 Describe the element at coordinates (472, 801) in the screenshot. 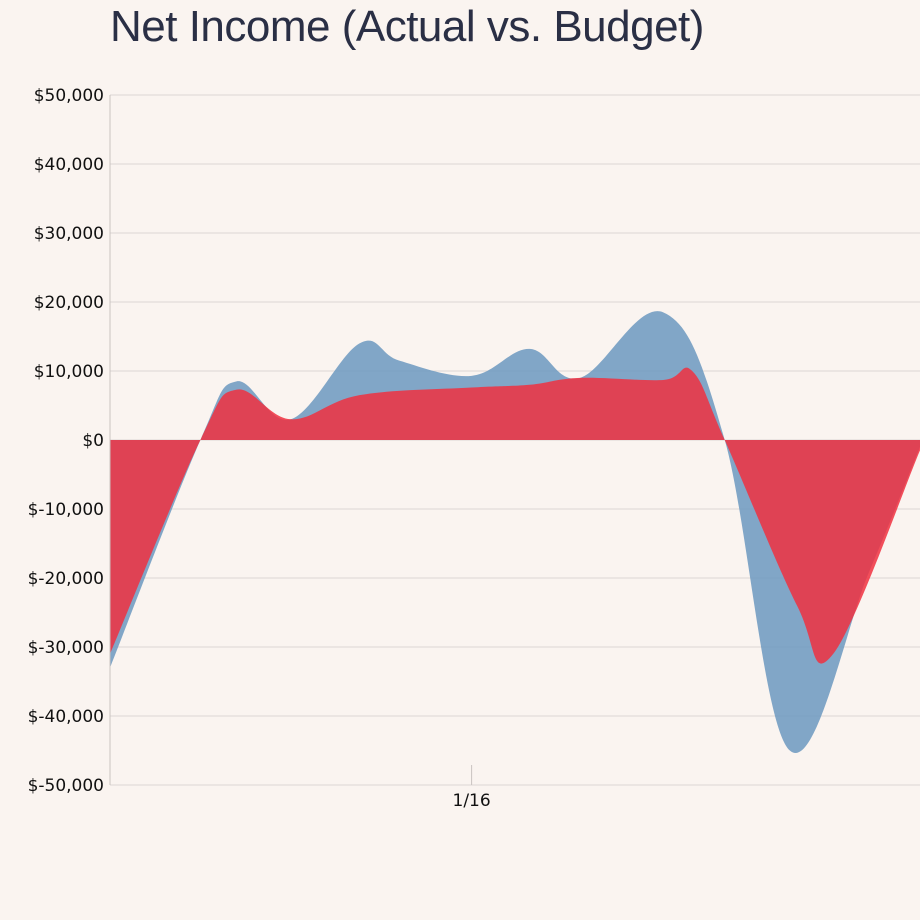

I see `x-tick-label: 1/16` at that location.